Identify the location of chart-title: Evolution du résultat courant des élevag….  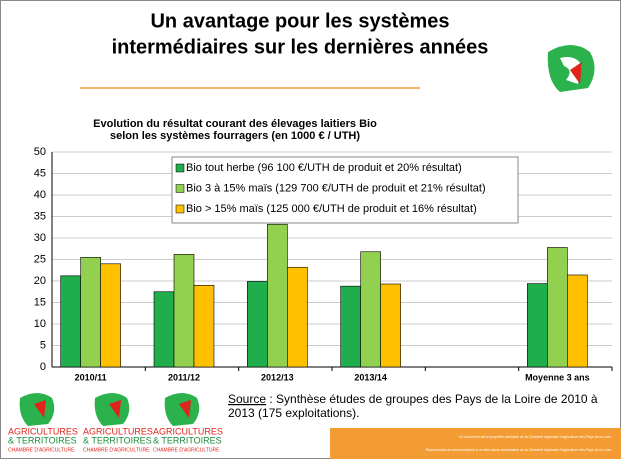
(235, 124).